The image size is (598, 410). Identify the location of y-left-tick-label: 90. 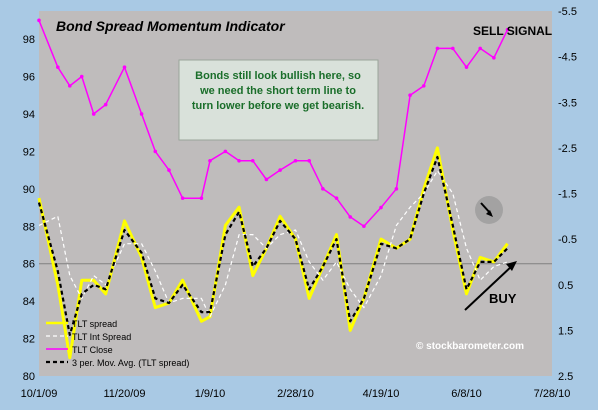
(29, 190).